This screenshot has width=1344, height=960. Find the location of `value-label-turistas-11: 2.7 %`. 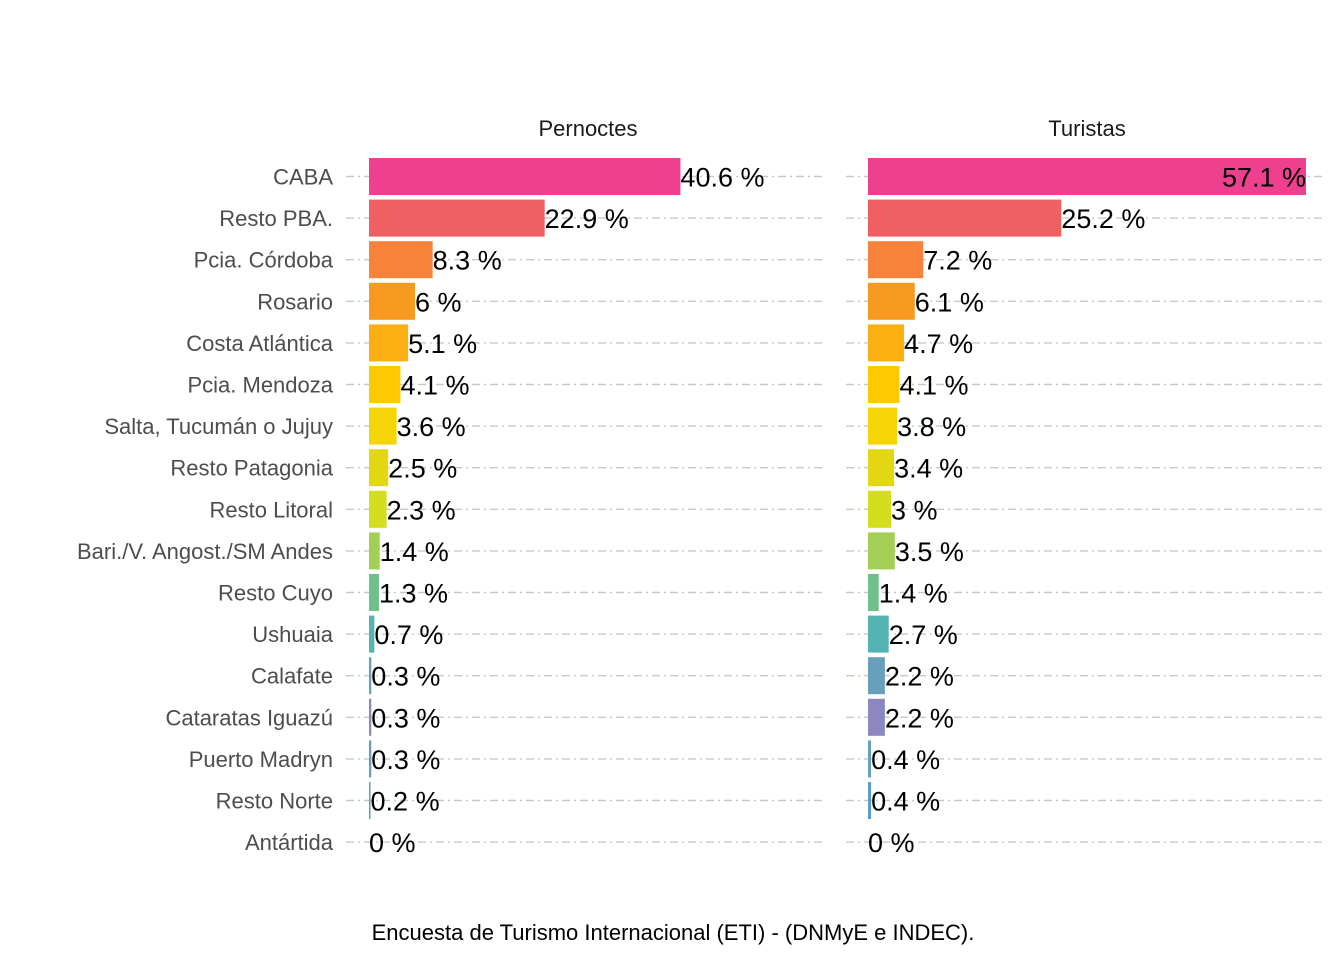

value-label-turistas-11: 2.7 % is located at coordinates (923, 635).